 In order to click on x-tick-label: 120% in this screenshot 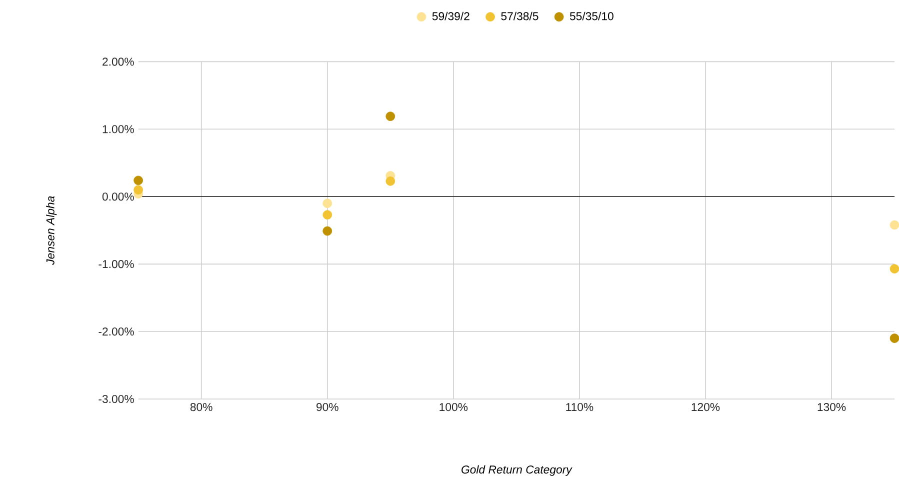, I will do `click(706, 407)`.